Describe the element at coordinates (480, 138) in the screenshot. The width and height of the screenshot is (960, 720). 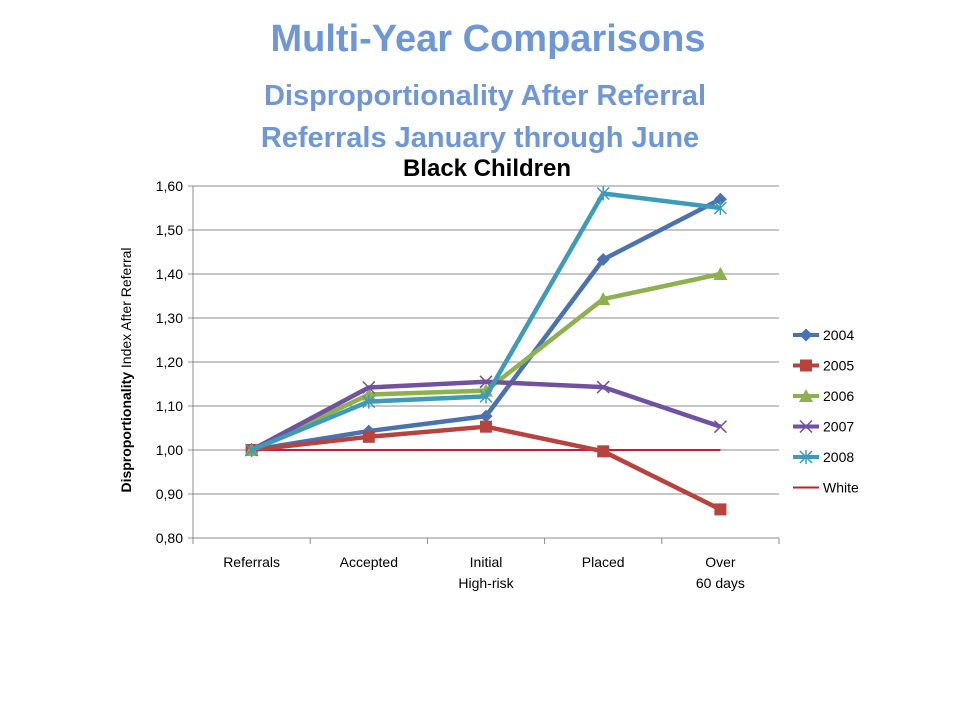
I see `slide-subtitle-period: Referrals January through June` at that location.